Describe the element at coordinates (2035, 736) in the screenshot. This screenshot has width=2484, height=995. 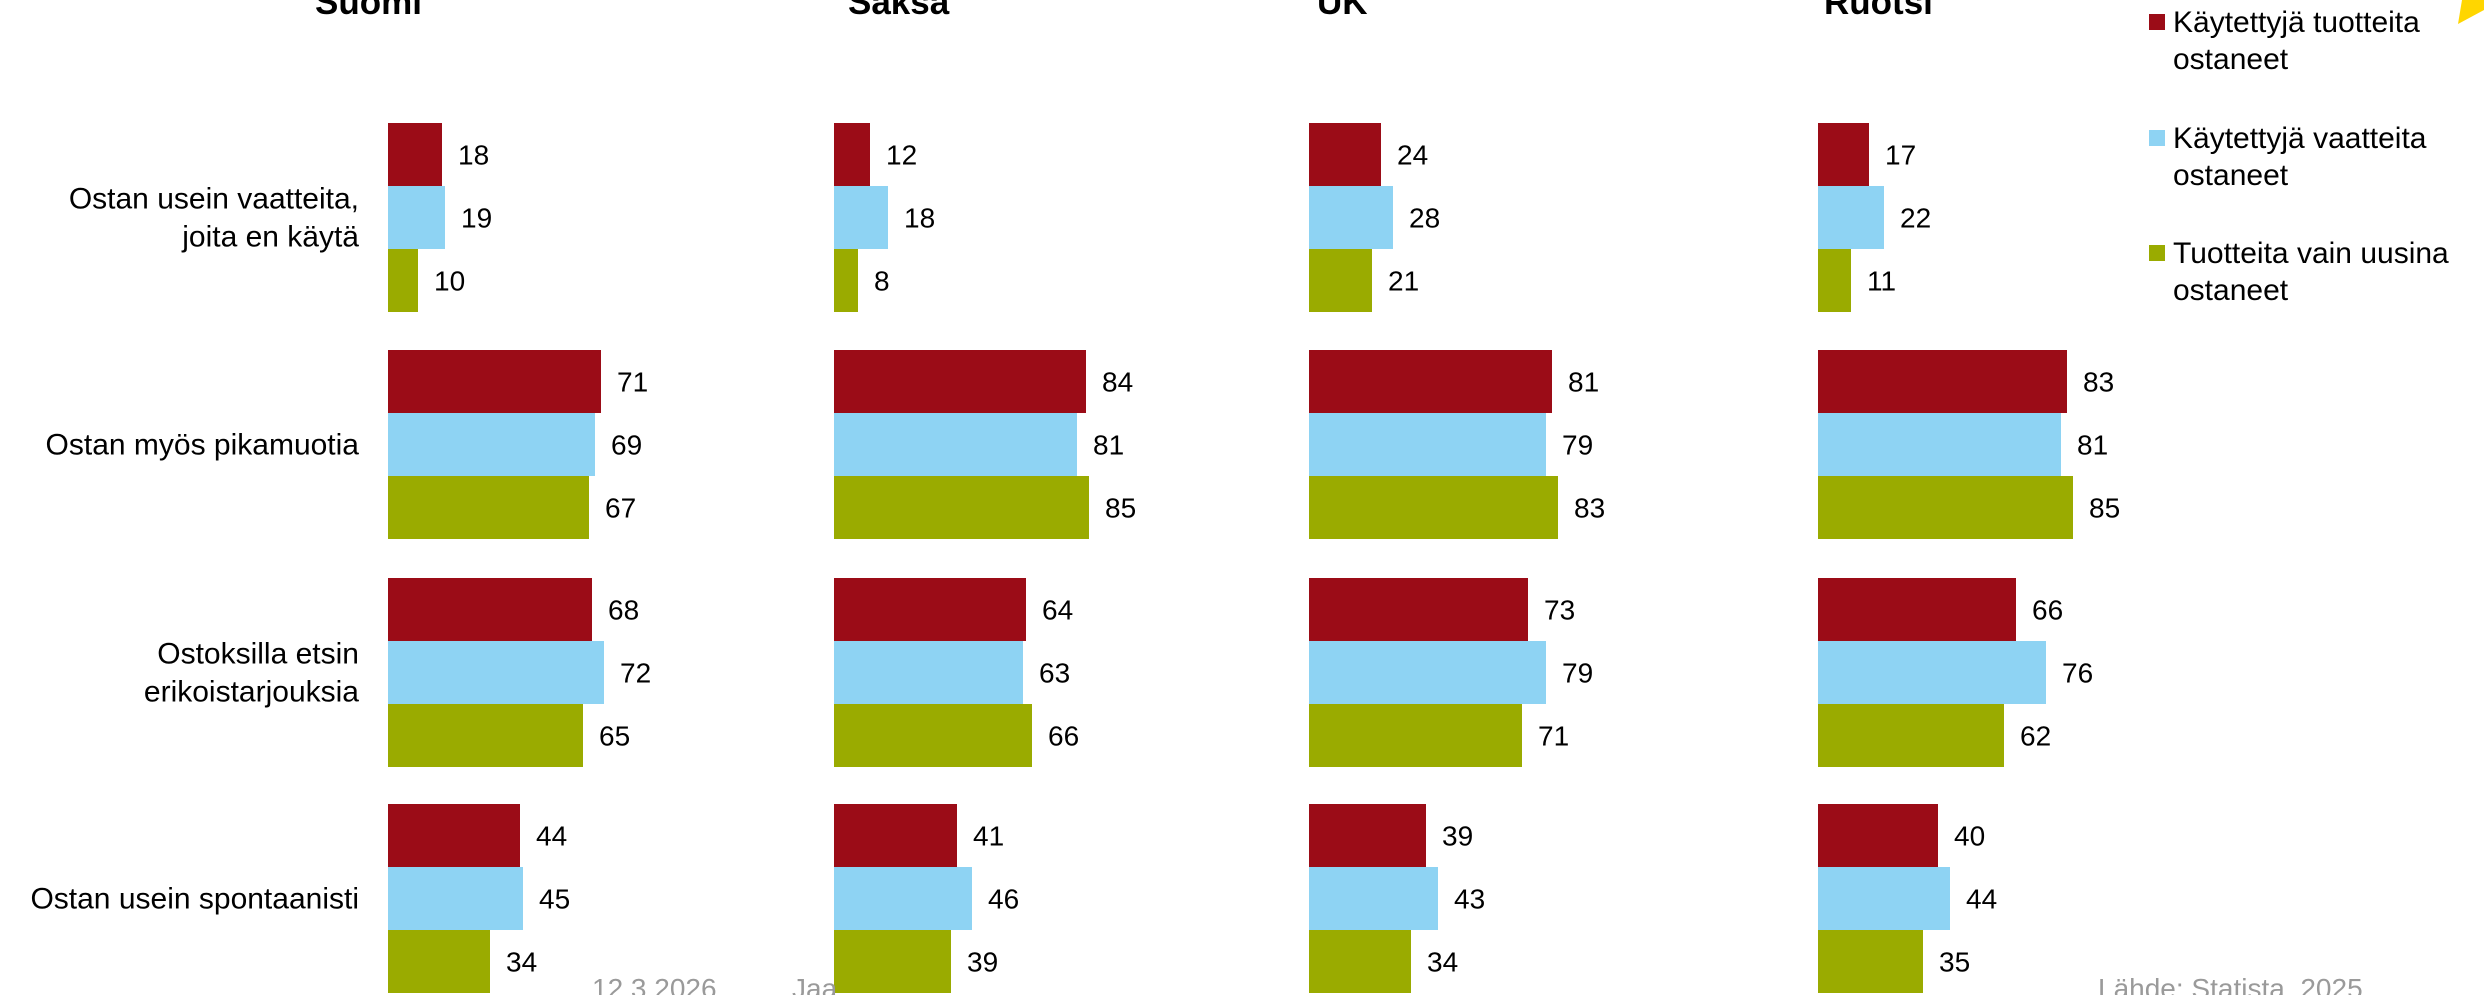
I see `data-label: 62` at that location.